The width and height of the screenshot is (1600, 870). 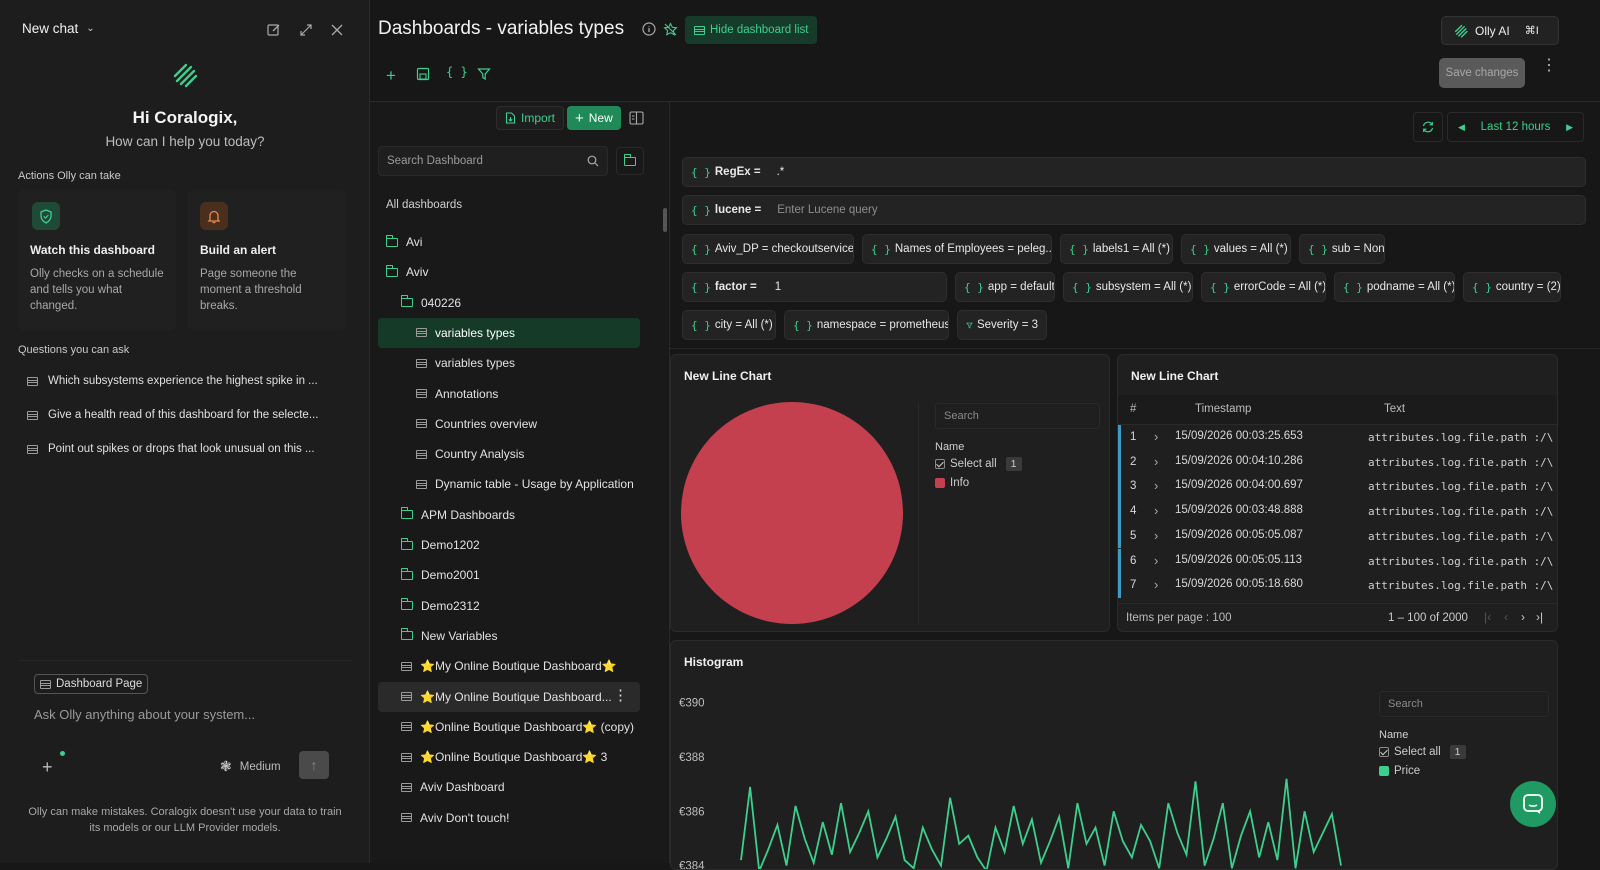 I want to click on model-selector: ❃ Medium, so click(x=250, y=766).